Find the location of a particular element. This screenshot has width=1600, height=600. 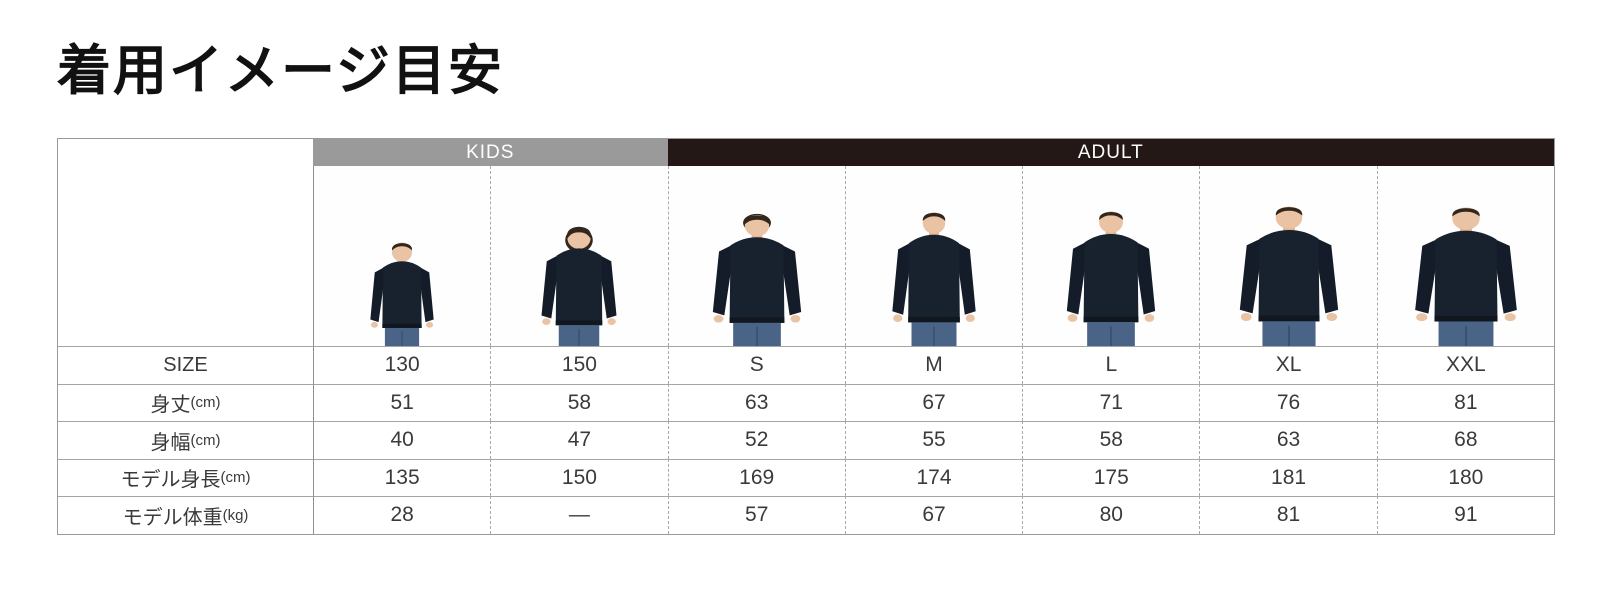

row-label-body-width: 身幅 (cm) is located at coordinates (185, 440).